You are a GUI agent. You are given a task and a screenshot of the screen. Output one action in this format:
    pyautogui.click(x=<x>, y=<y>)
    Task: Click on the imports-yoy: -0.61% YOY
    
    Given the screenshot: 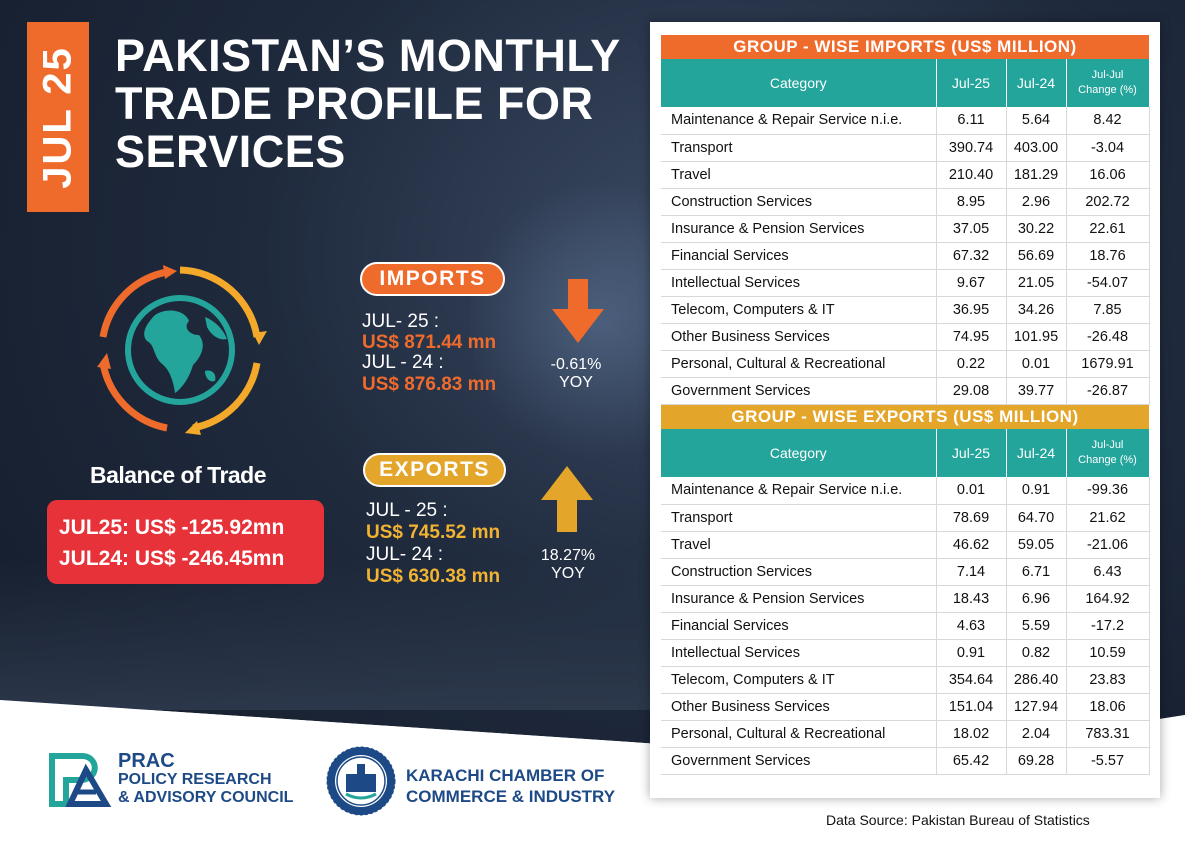 What is the action you would take?
    pyautogui.click(x=576, y=374)
    